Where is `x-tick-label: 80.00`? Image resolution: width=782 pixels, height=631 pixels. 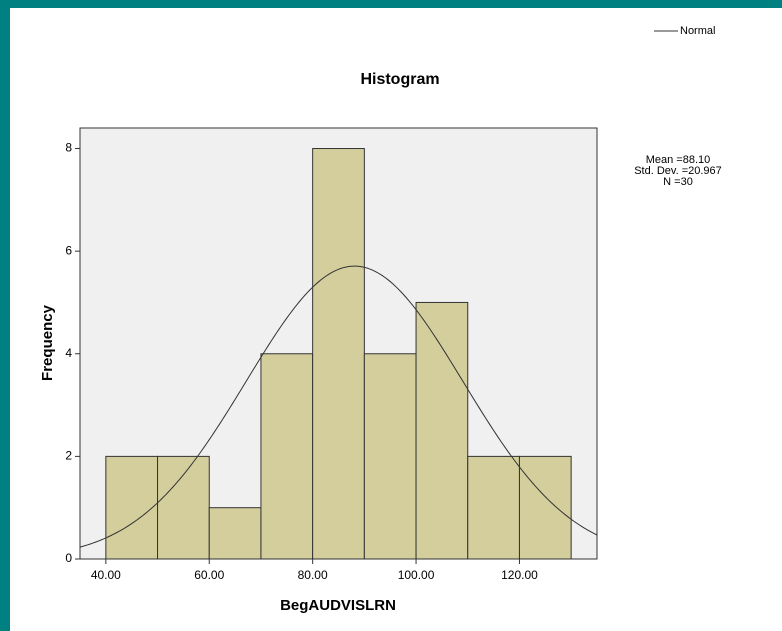
x-tick-label: 80.00 is located at coordinates (313, 575).